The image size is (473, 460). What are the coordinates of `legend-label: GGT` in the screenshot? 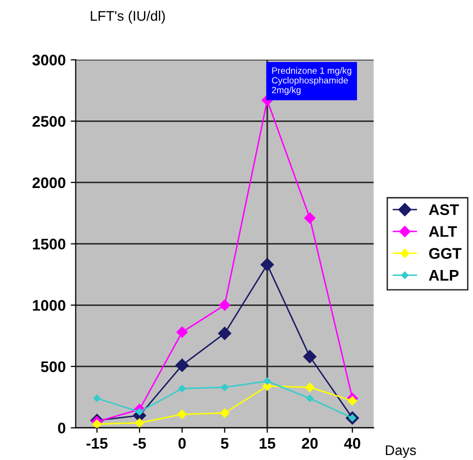 It's located at (445, 253).